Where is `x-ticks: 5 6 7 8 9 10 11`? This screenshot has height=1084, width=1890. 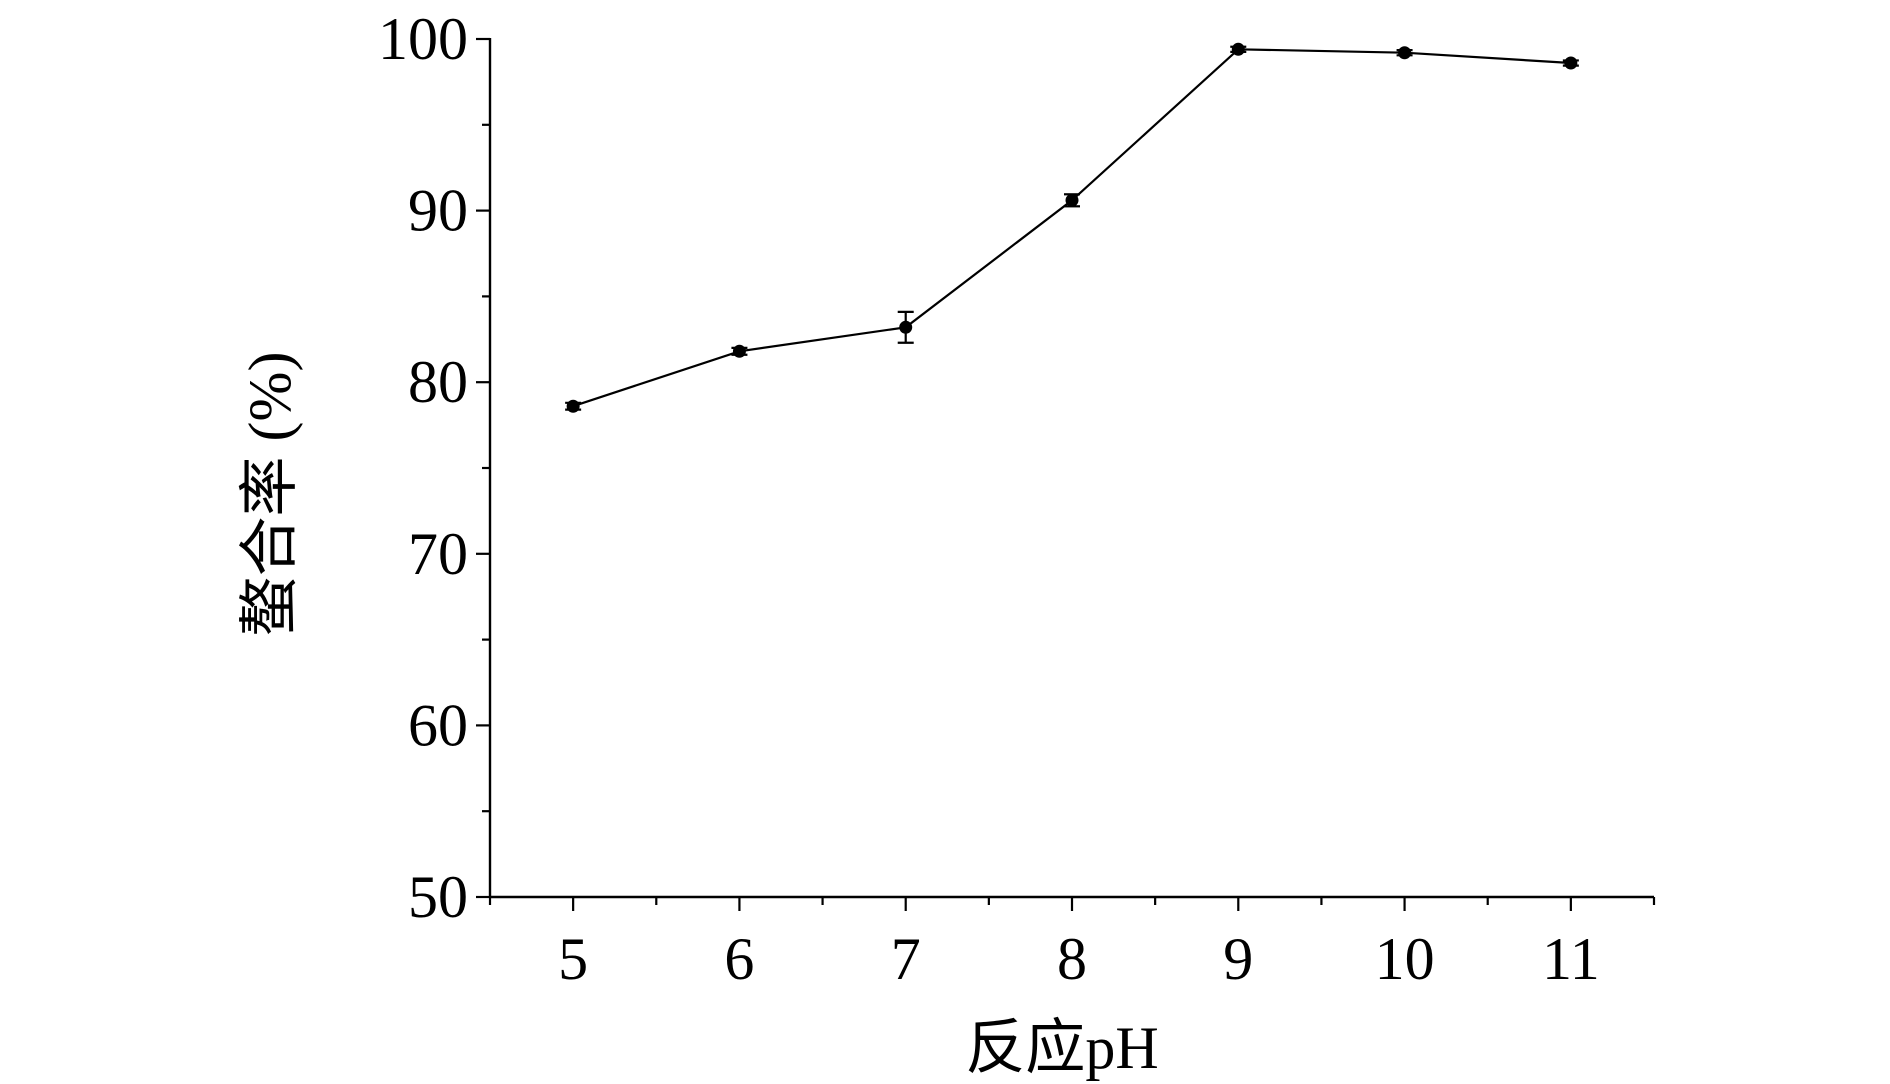 x-ticks: 5 6 7 8 9 10 11 is located at coordinates (1072, 944).